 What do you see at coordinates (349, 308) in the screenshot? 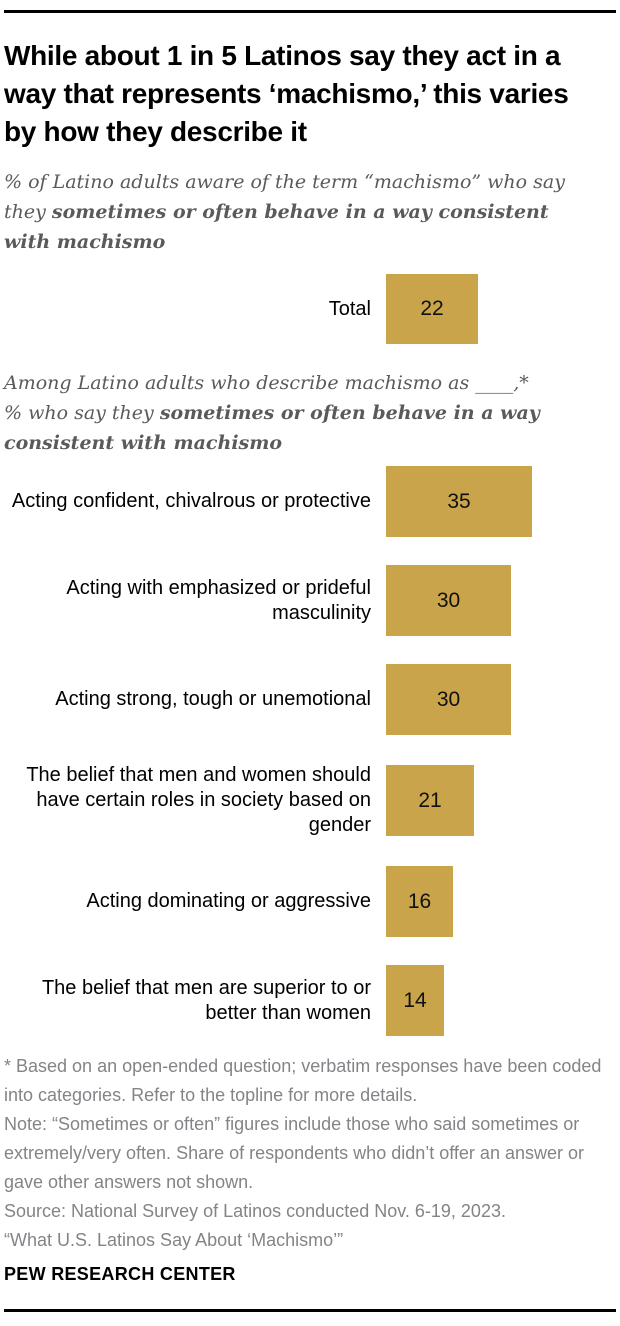
I see `total-label: Total` at bounding box center [349, 308].